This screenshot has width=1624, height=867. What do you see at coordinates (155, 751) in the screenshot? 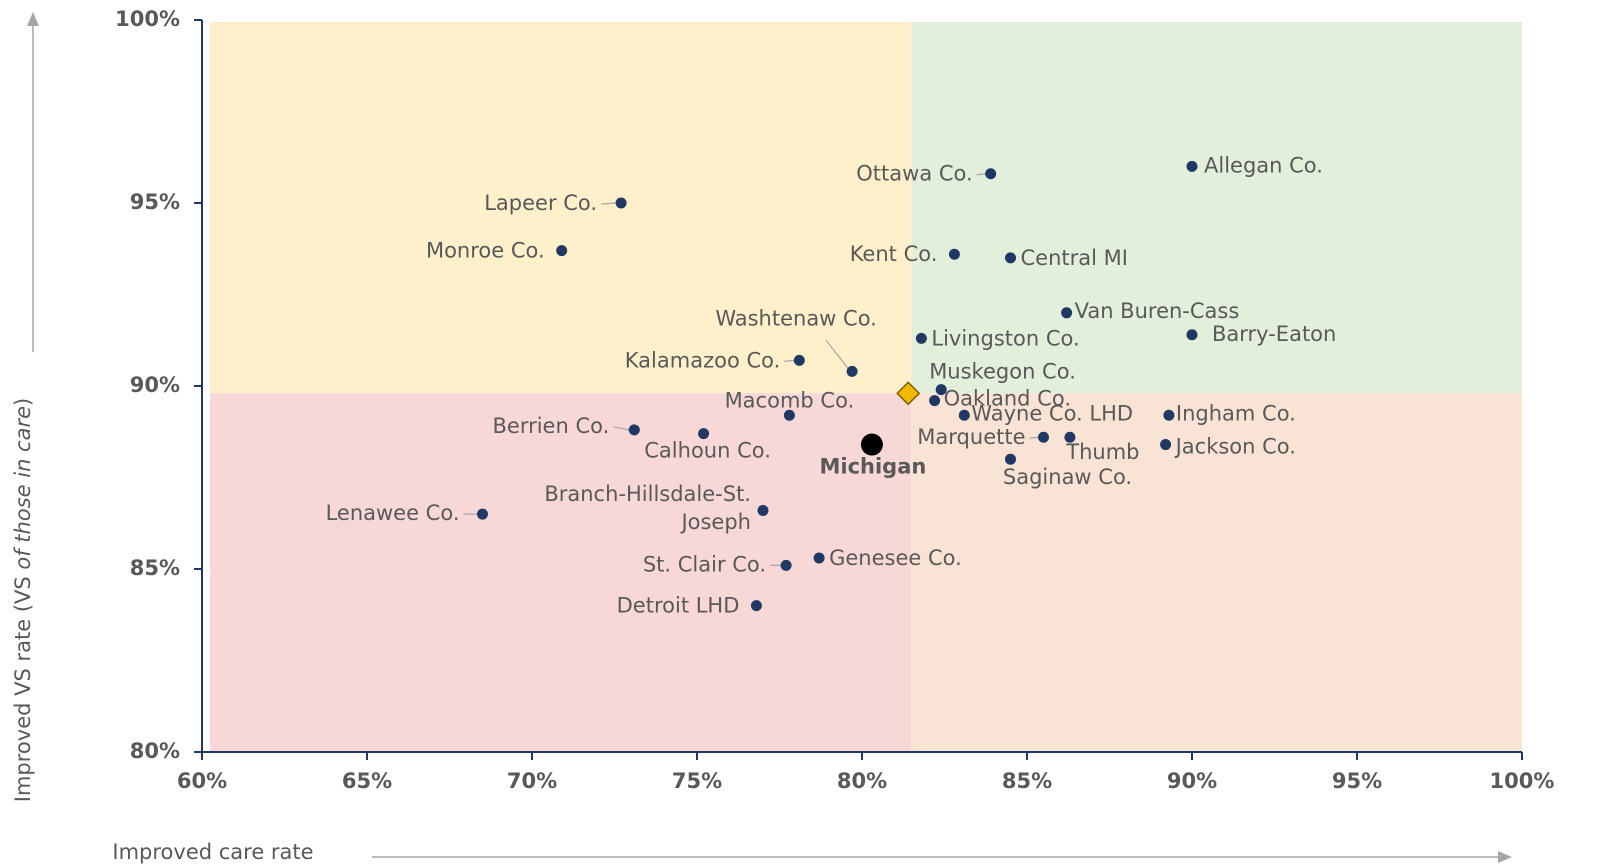
I see `y-tick-label: 80%` at bounding box center [155, 751].